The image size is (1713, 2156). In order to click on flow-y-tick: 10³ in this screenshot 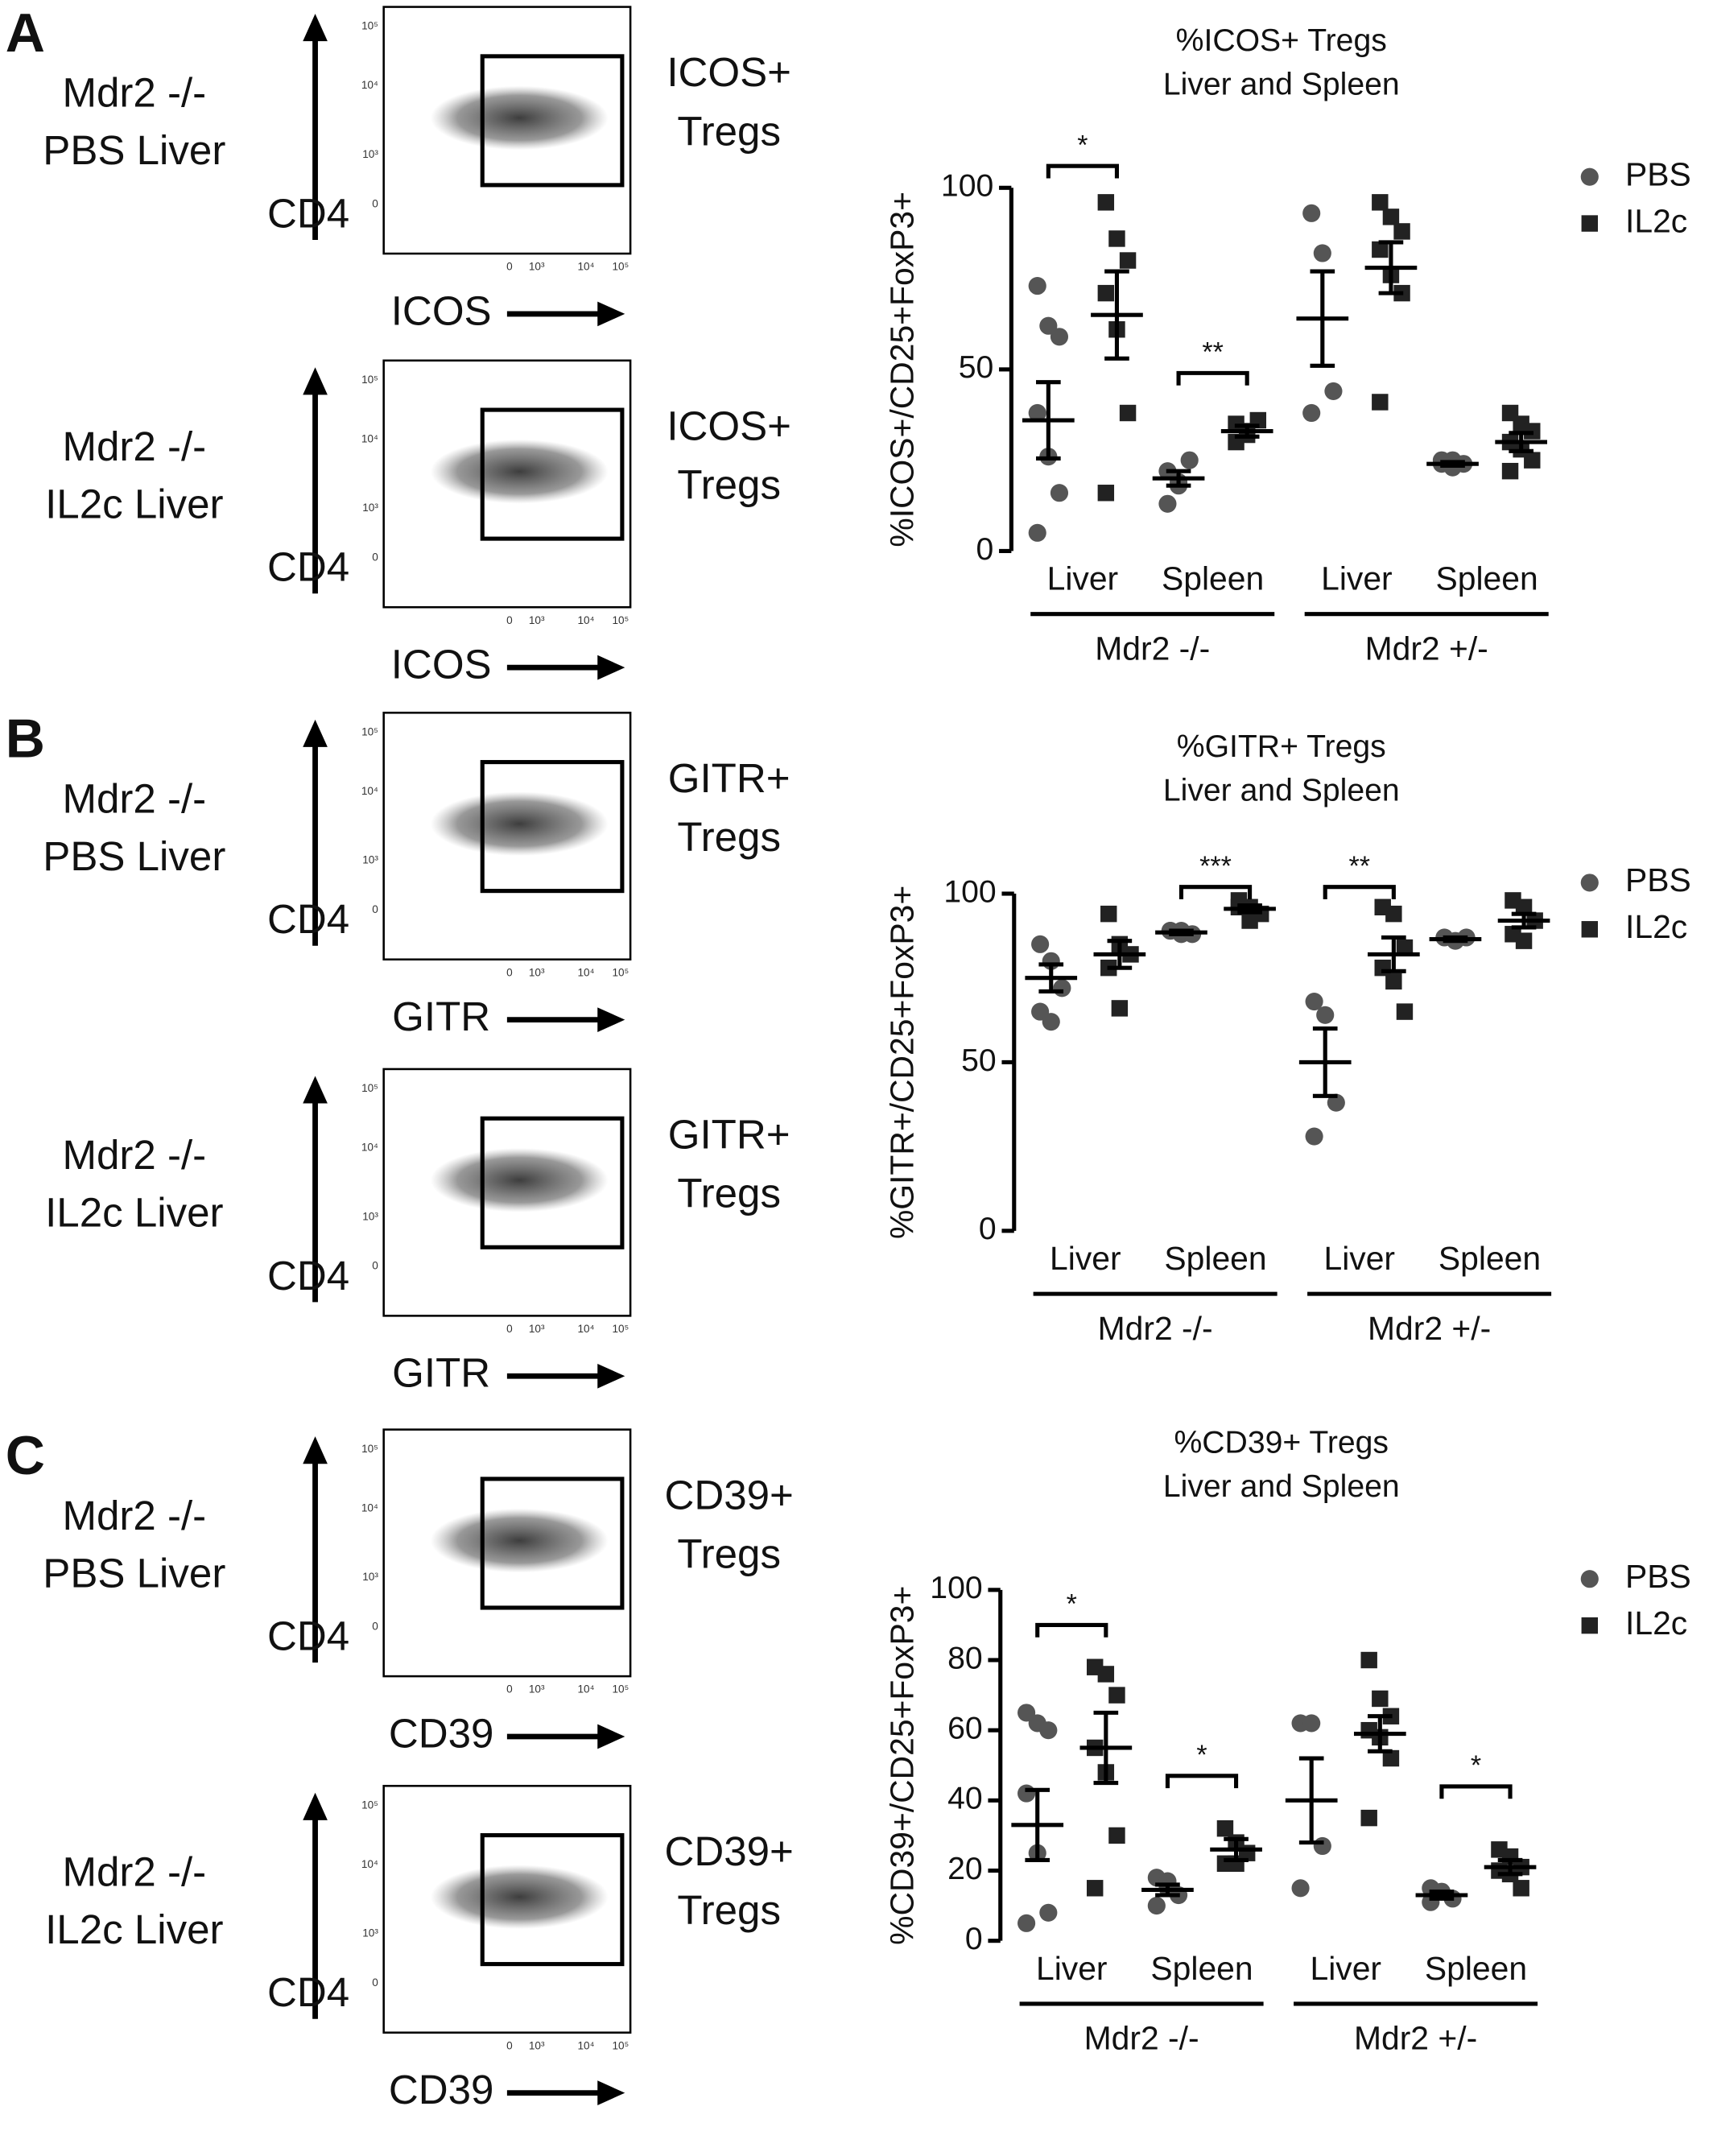, I will do `click(370, 154)`.